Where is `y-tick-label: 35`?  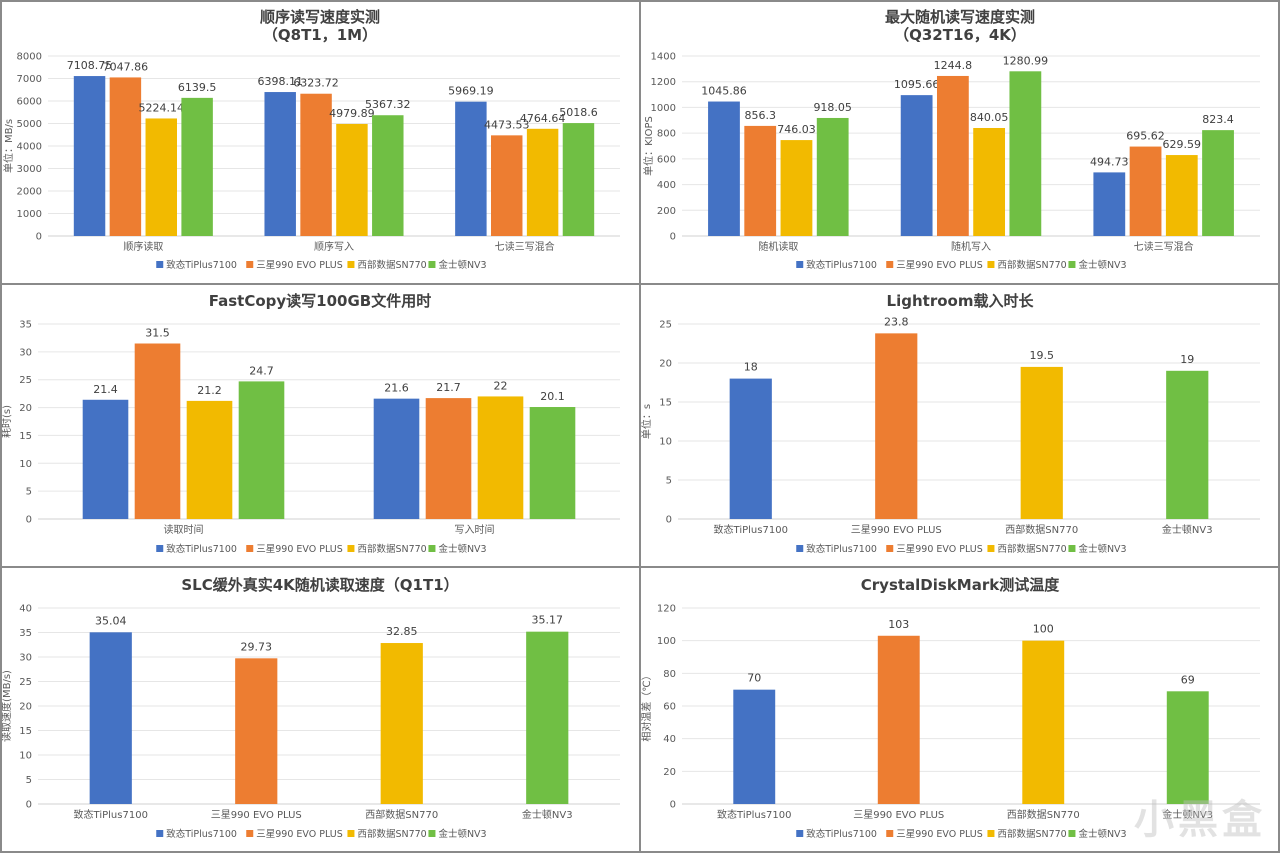
y-tick-label: 35 is located at coordinates (25, 633).